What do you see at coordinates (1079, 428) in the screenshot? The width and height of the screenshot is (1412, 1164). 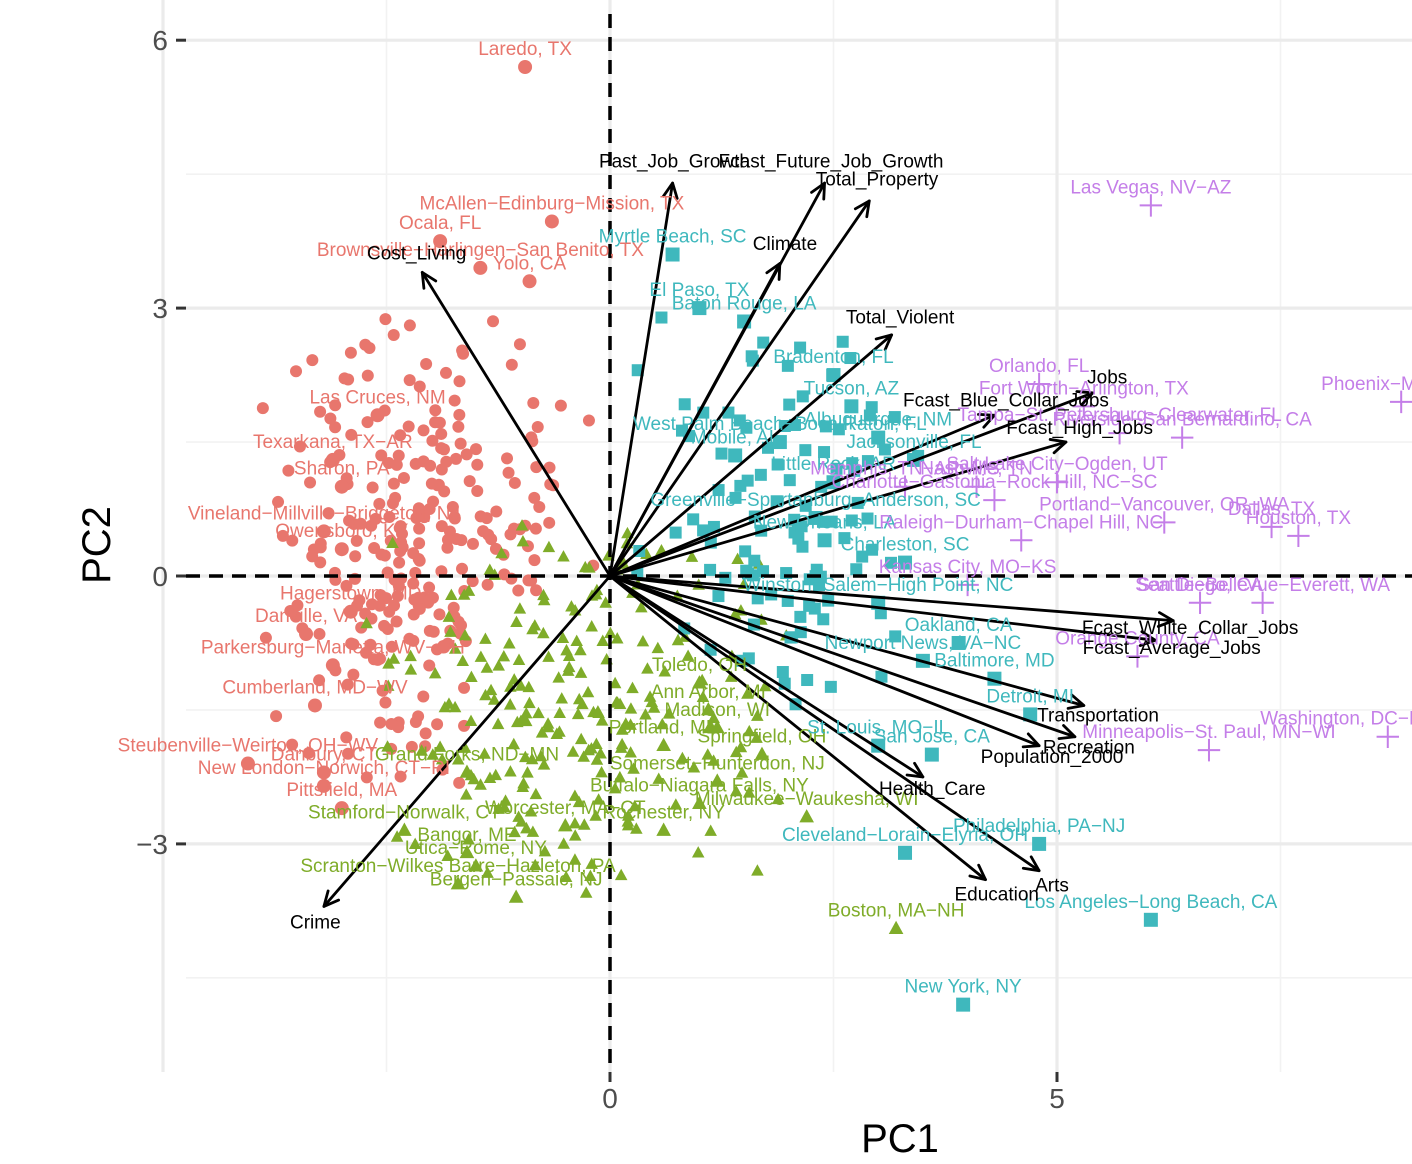 I see `loading-label: Fcast_High_Jobs` at bounding box center [1079, 428].